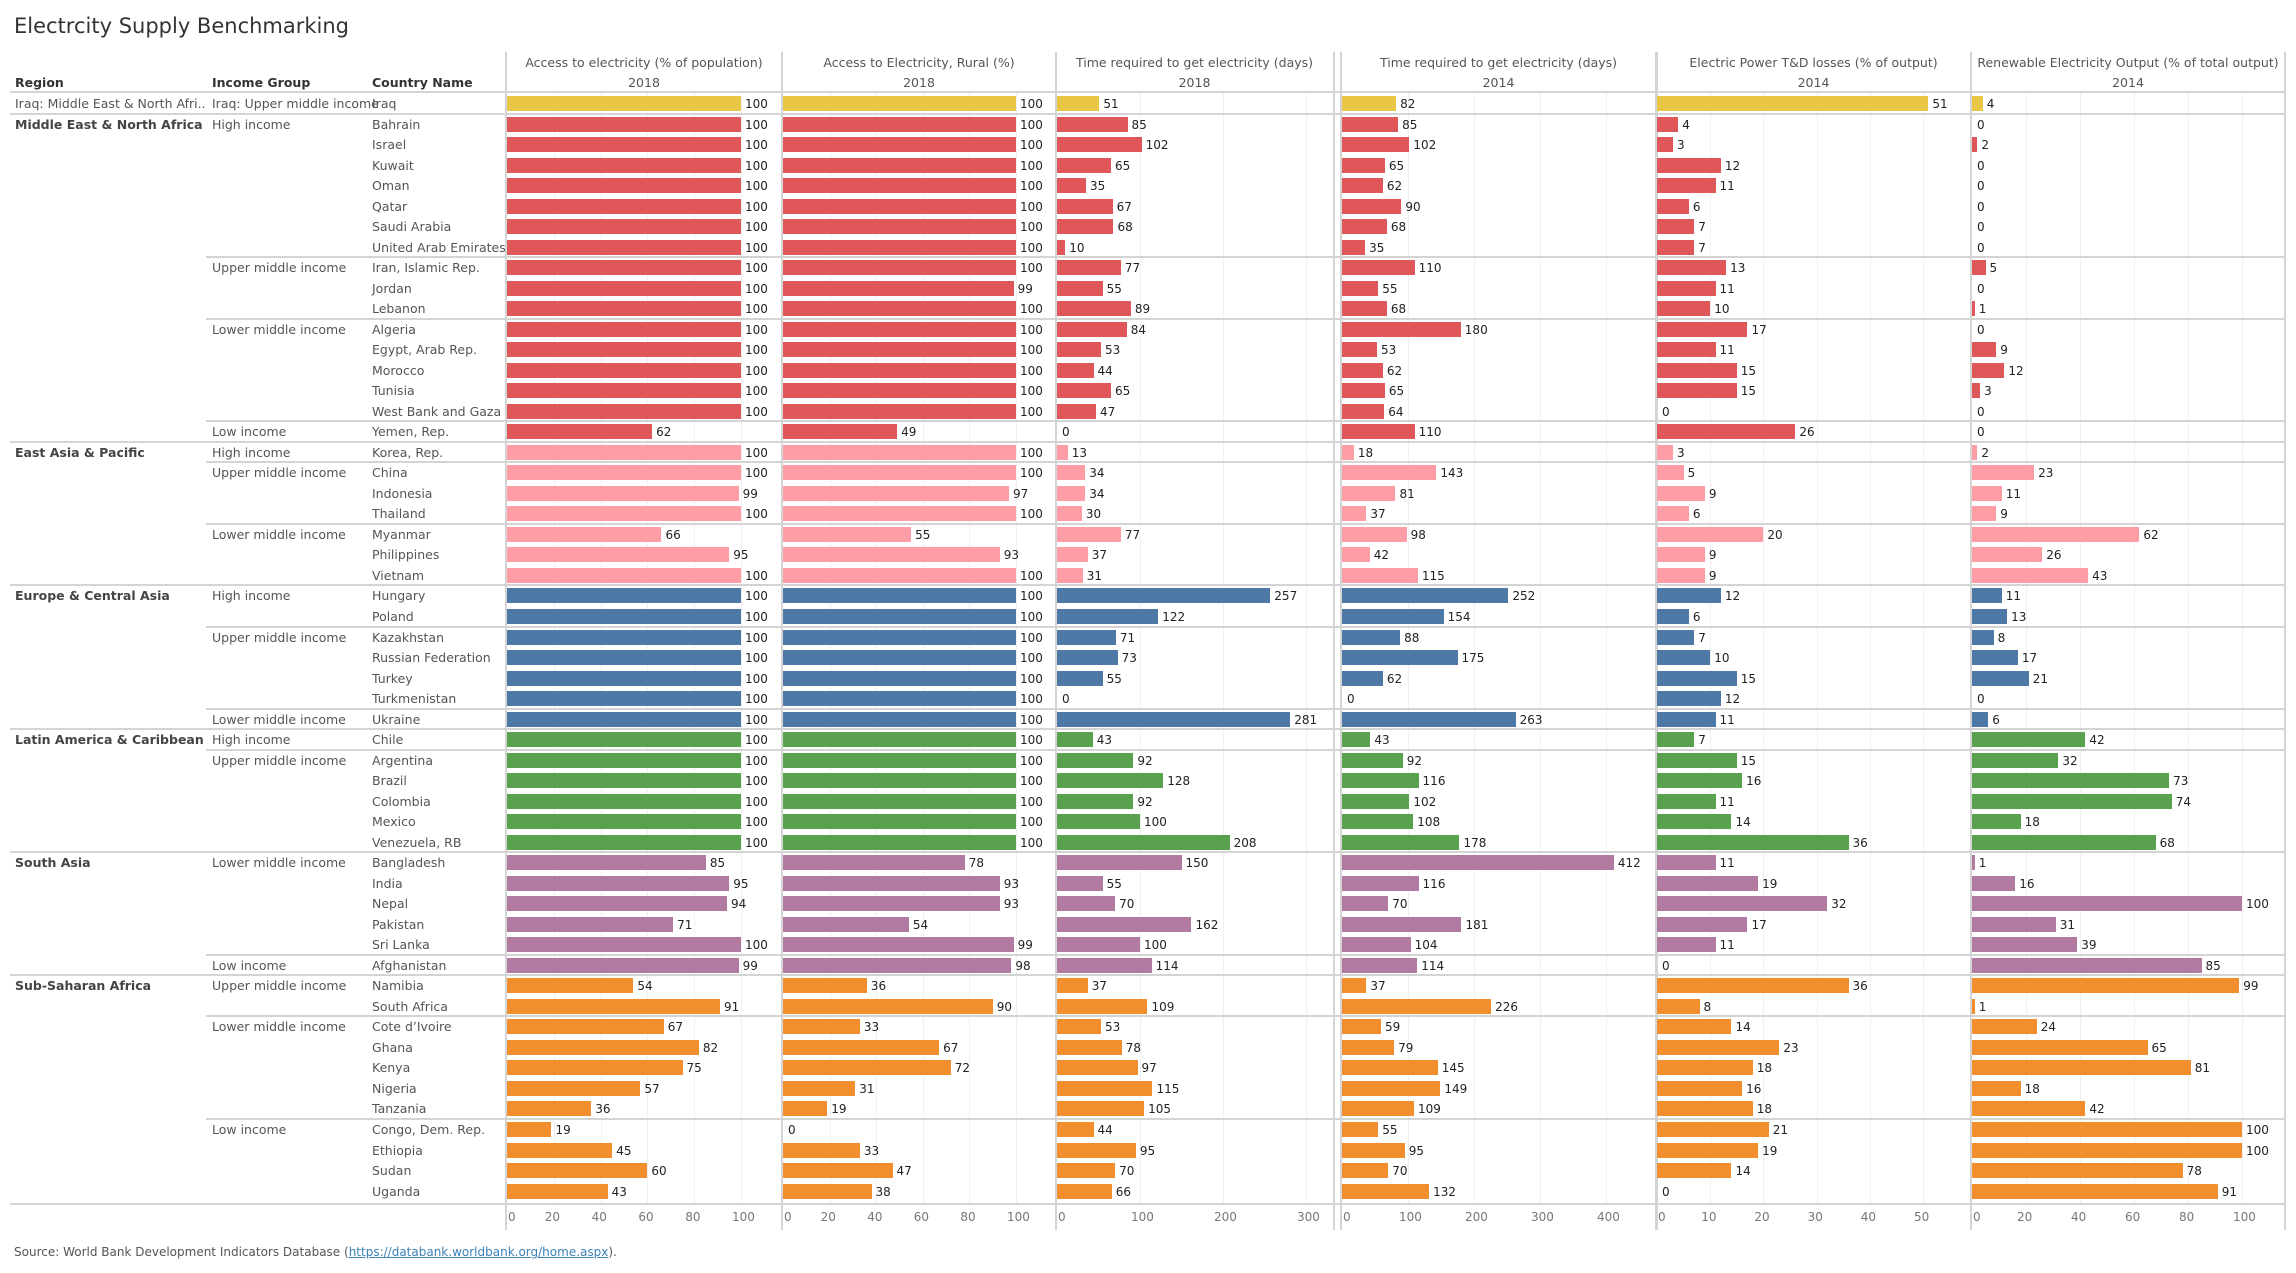 The image size is (2296, 1273). I want to click on column-year: 2014, so click(2128, 82).